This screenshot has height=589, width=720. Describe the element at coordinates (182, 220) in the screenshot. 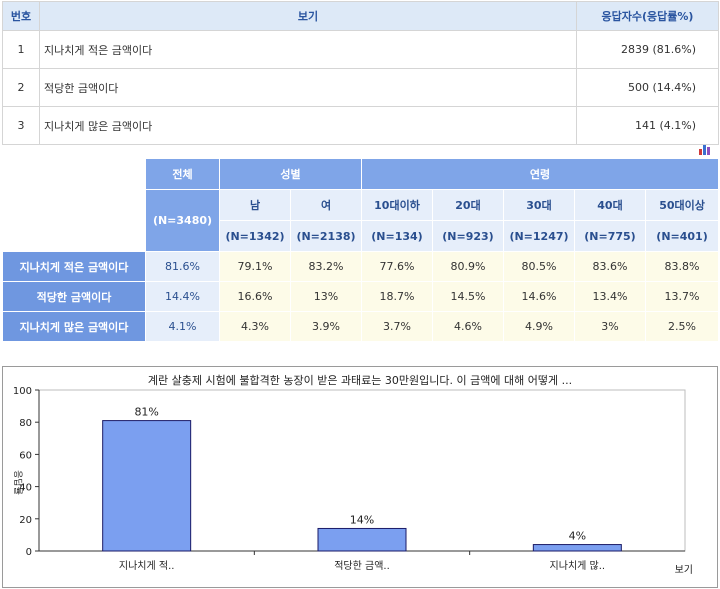

I see `total-n: (N=3480)` at that location.